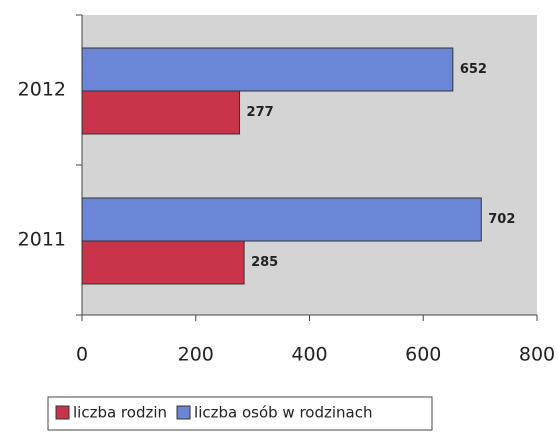 Image resolution: width=558 pixels, height=438 pixels. What do you see at coordinates (82, 355) in the screenshot?
I see `x-tick-label: 0` at bounding box center [82, 355].